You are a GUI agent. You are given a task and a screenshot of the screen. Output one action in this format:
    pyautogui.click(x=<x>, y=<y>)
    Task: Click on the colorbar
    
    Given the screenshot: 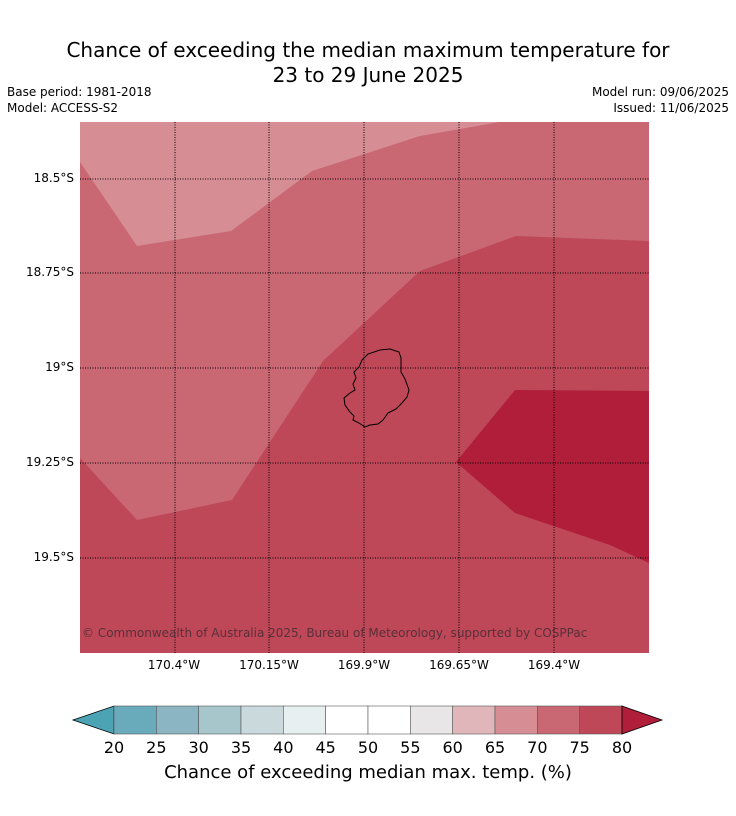 What is the action you would take?
    pyautogui.click(x=367, y=720)
    